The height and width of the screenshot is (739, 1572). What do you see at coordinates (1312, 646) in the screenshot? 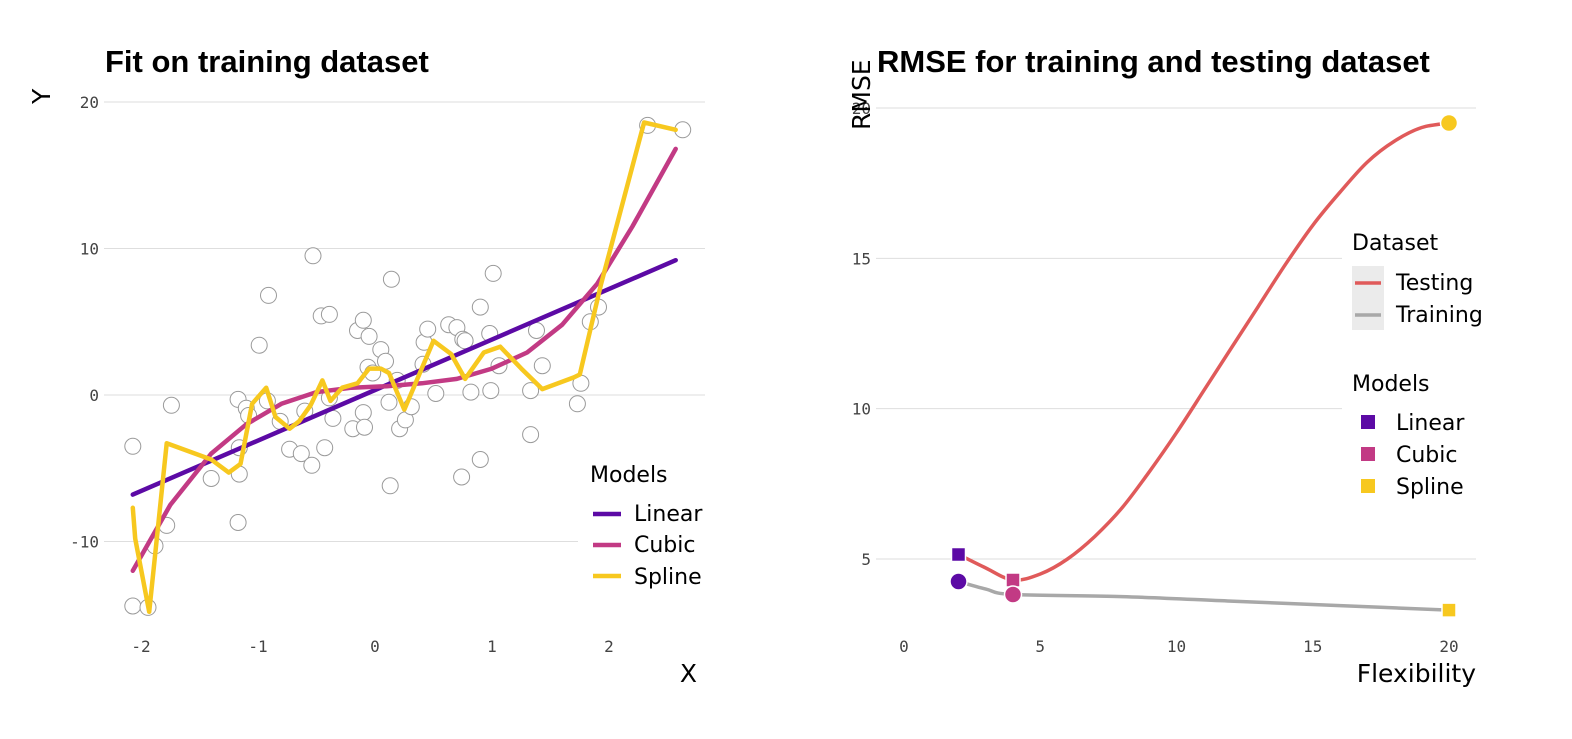
I see `right-x-tick-label: 15` at bounding box center [1312, 646].